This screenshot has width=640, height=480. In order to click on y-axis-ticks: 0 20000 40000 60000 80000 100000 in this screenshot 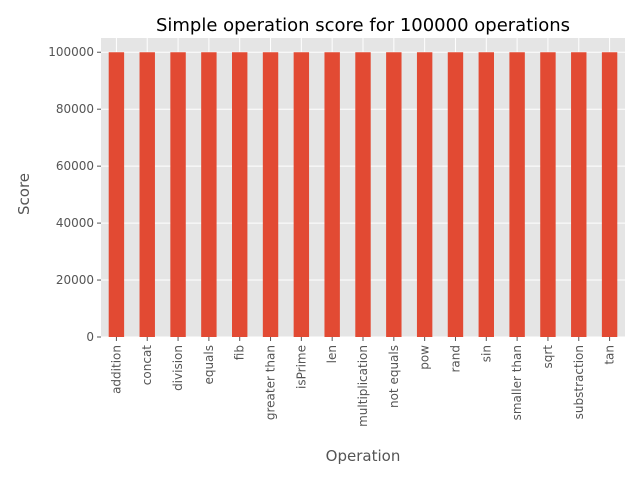, I will do `click(74, 194)`.